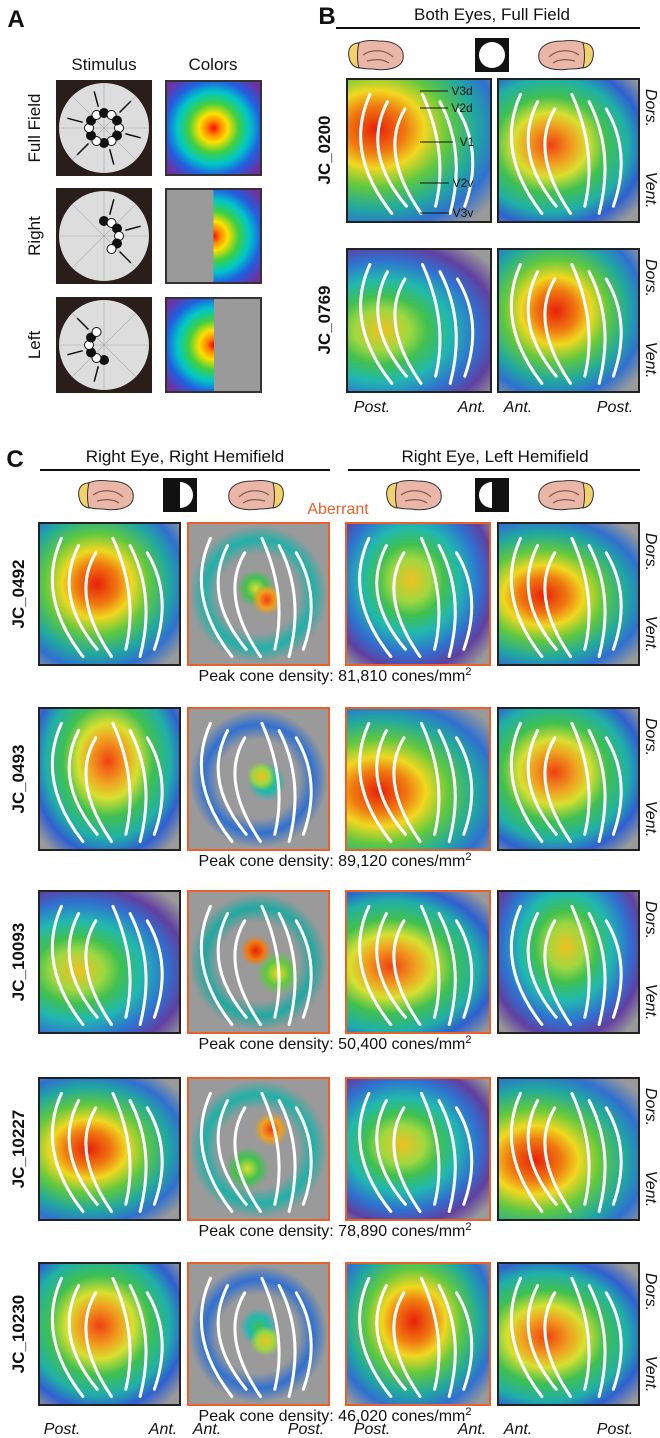 The height and width of the screenshot is (1438, 660). What do you see at coordinates (463, 183) in the screenshot?
I see `area-label: V2v` at bounding box center [463, 183].